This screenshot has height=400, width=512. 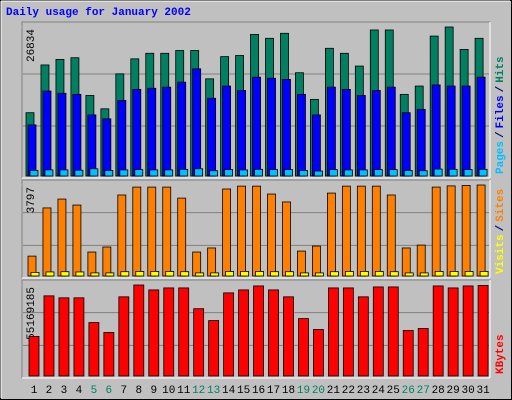 I want to click on x-tick-label: 1, so click(x=34, y=391).